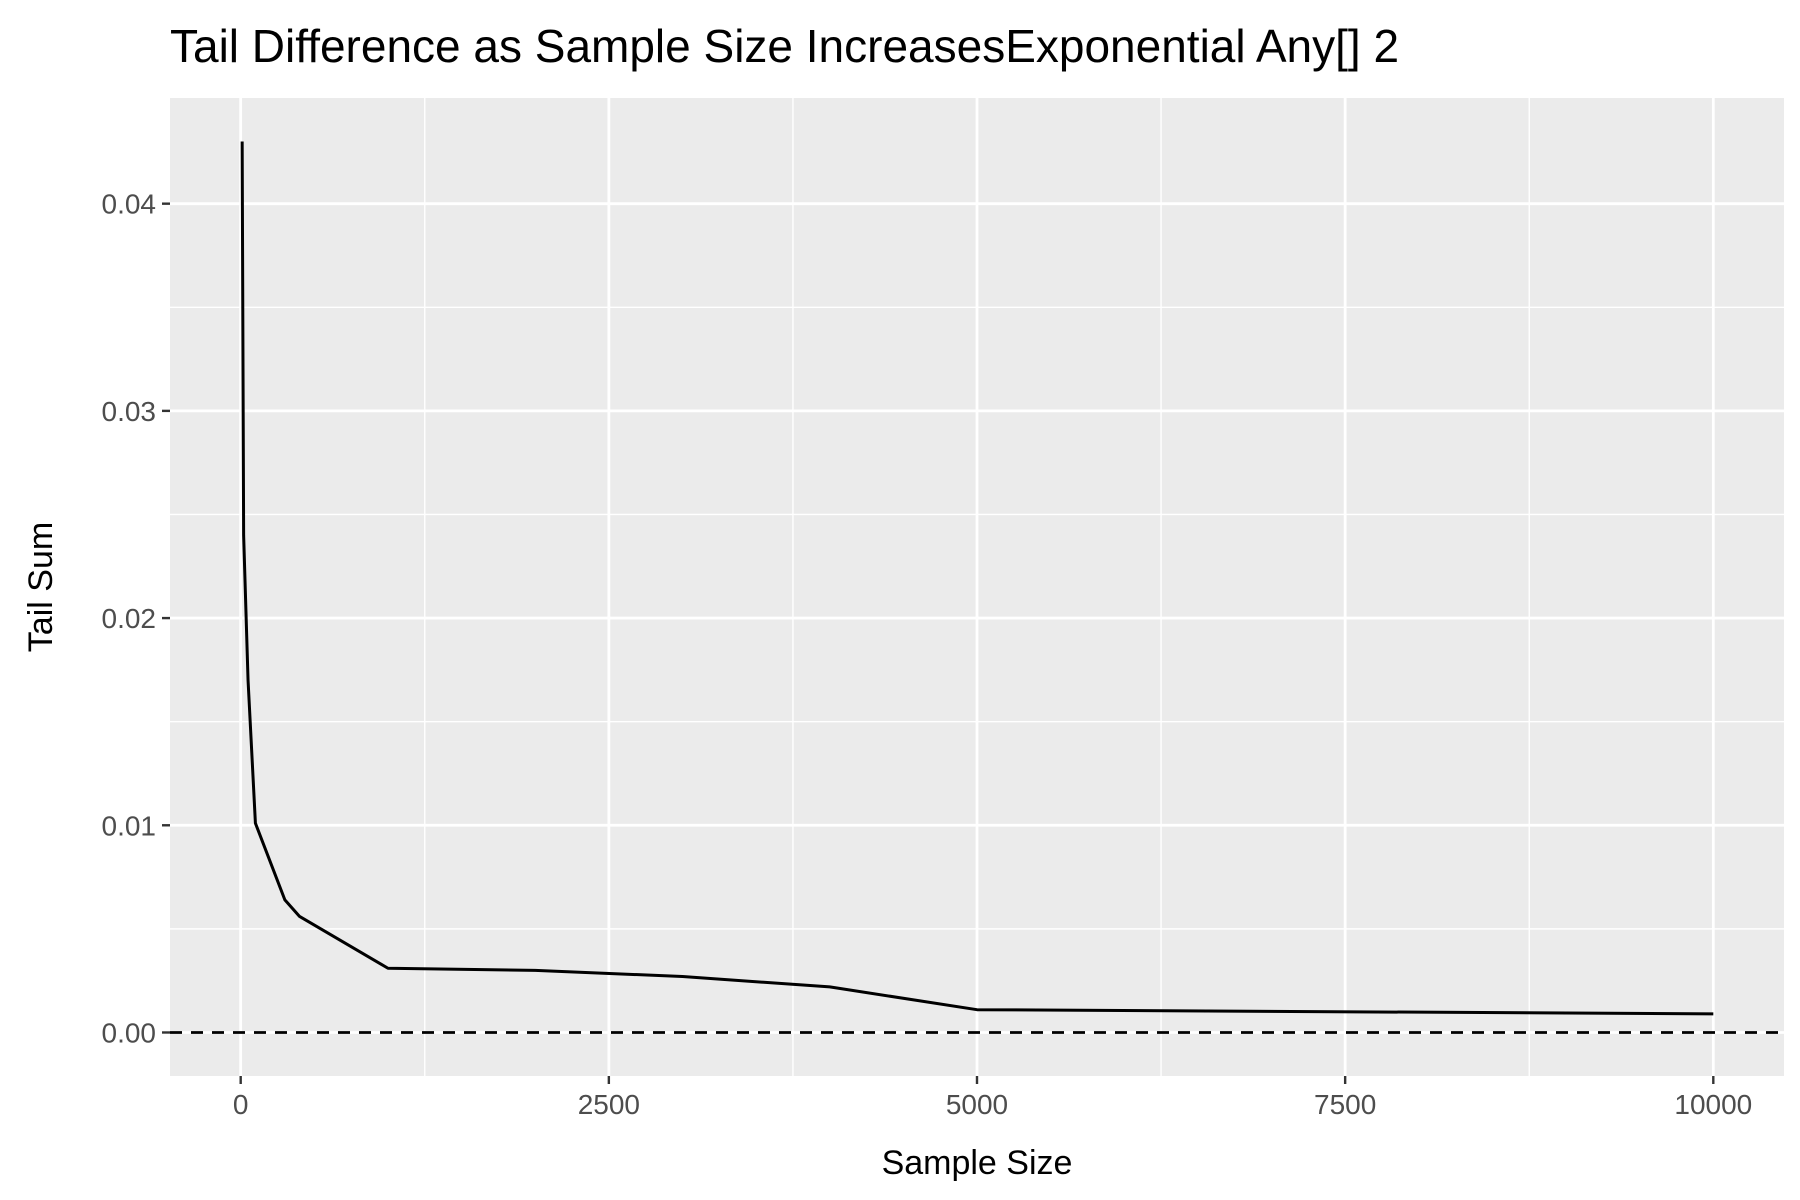  I want to click on y-axis-title: Tail Sum, so click(41, 587).